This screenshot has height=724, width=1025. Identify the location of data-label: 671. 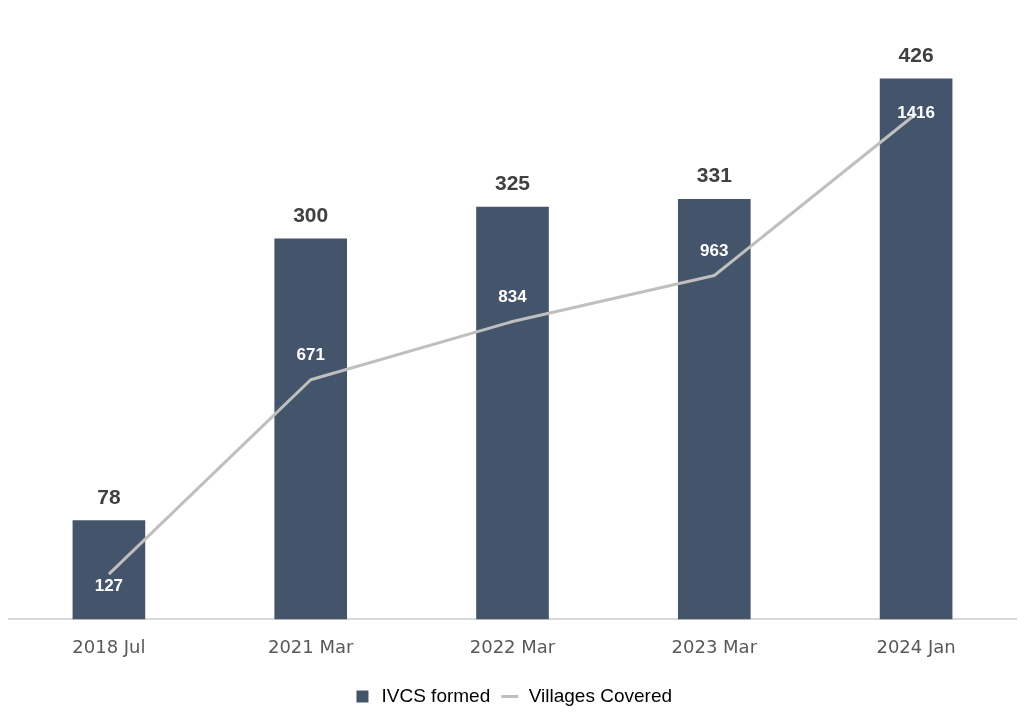
(310, 355).